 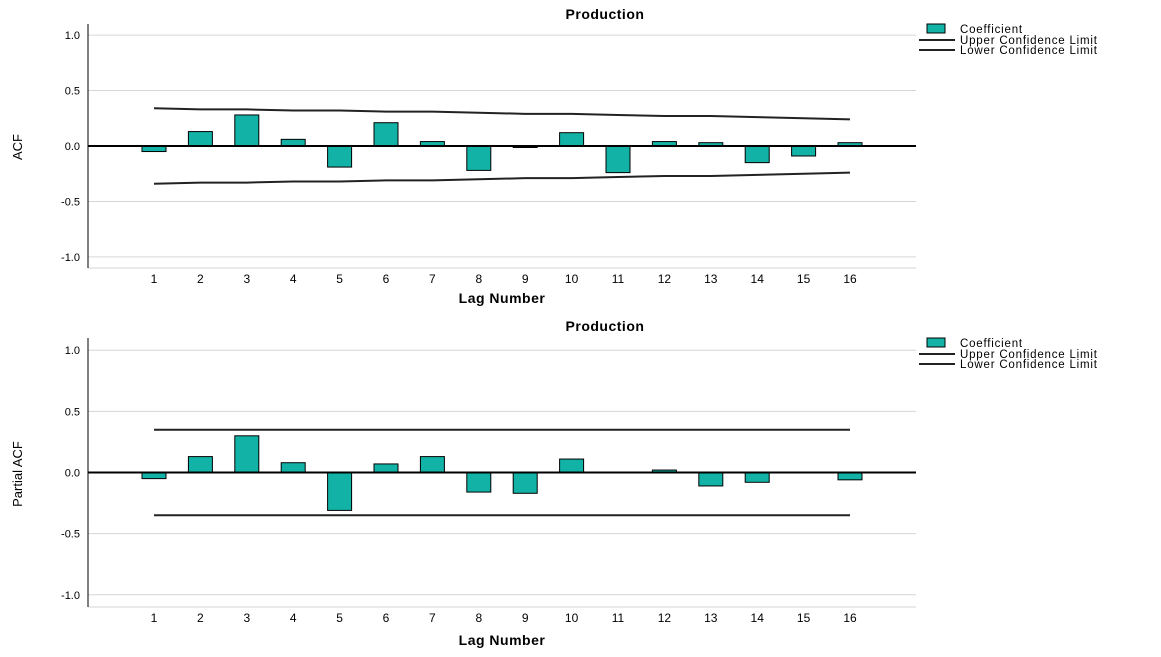 I want to click on pacf-x-tick-label: 3, so click(x=246, y=618).